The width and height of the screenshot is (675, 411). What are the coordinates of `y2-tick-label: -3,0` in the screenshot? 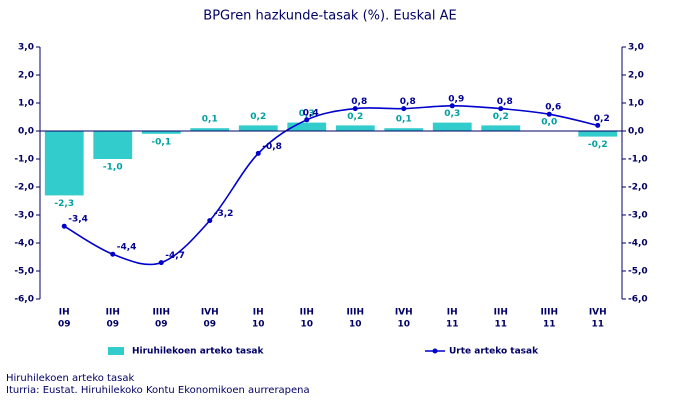 It's located at (638, 216).